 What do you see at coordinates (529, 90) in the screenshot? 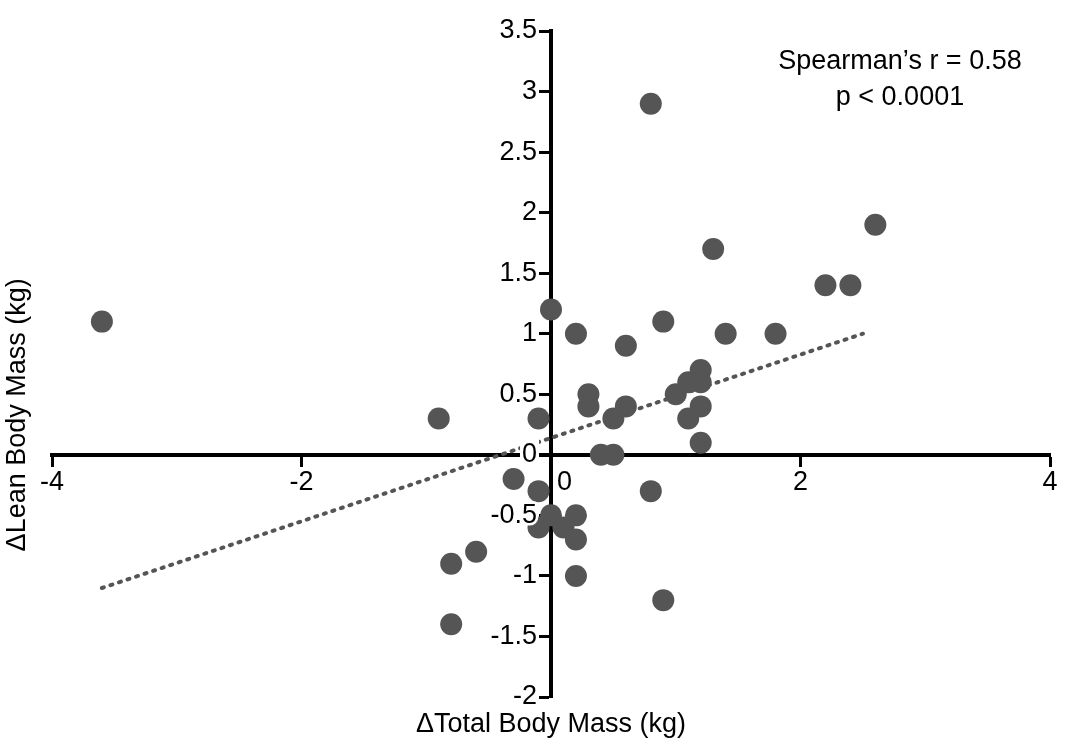
I see `y-tick-label: 3` at bounding box center [529, 90].